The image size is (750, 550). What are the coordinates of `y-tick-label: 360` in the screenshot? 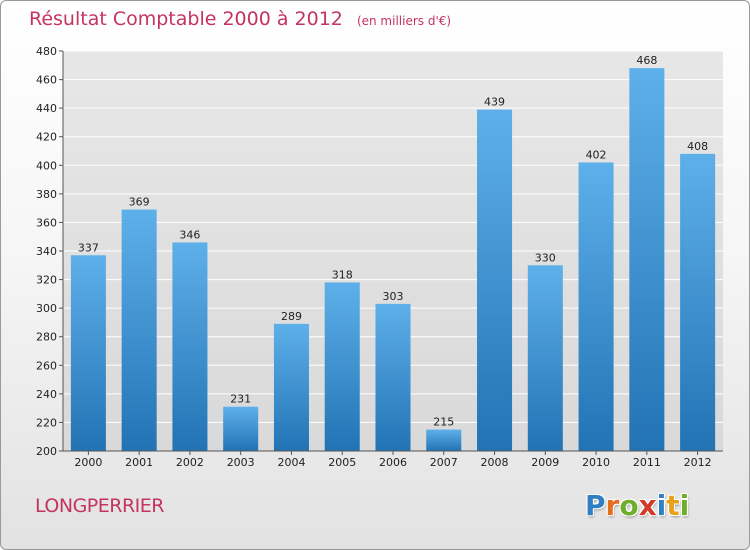 It's located at (46, 222).